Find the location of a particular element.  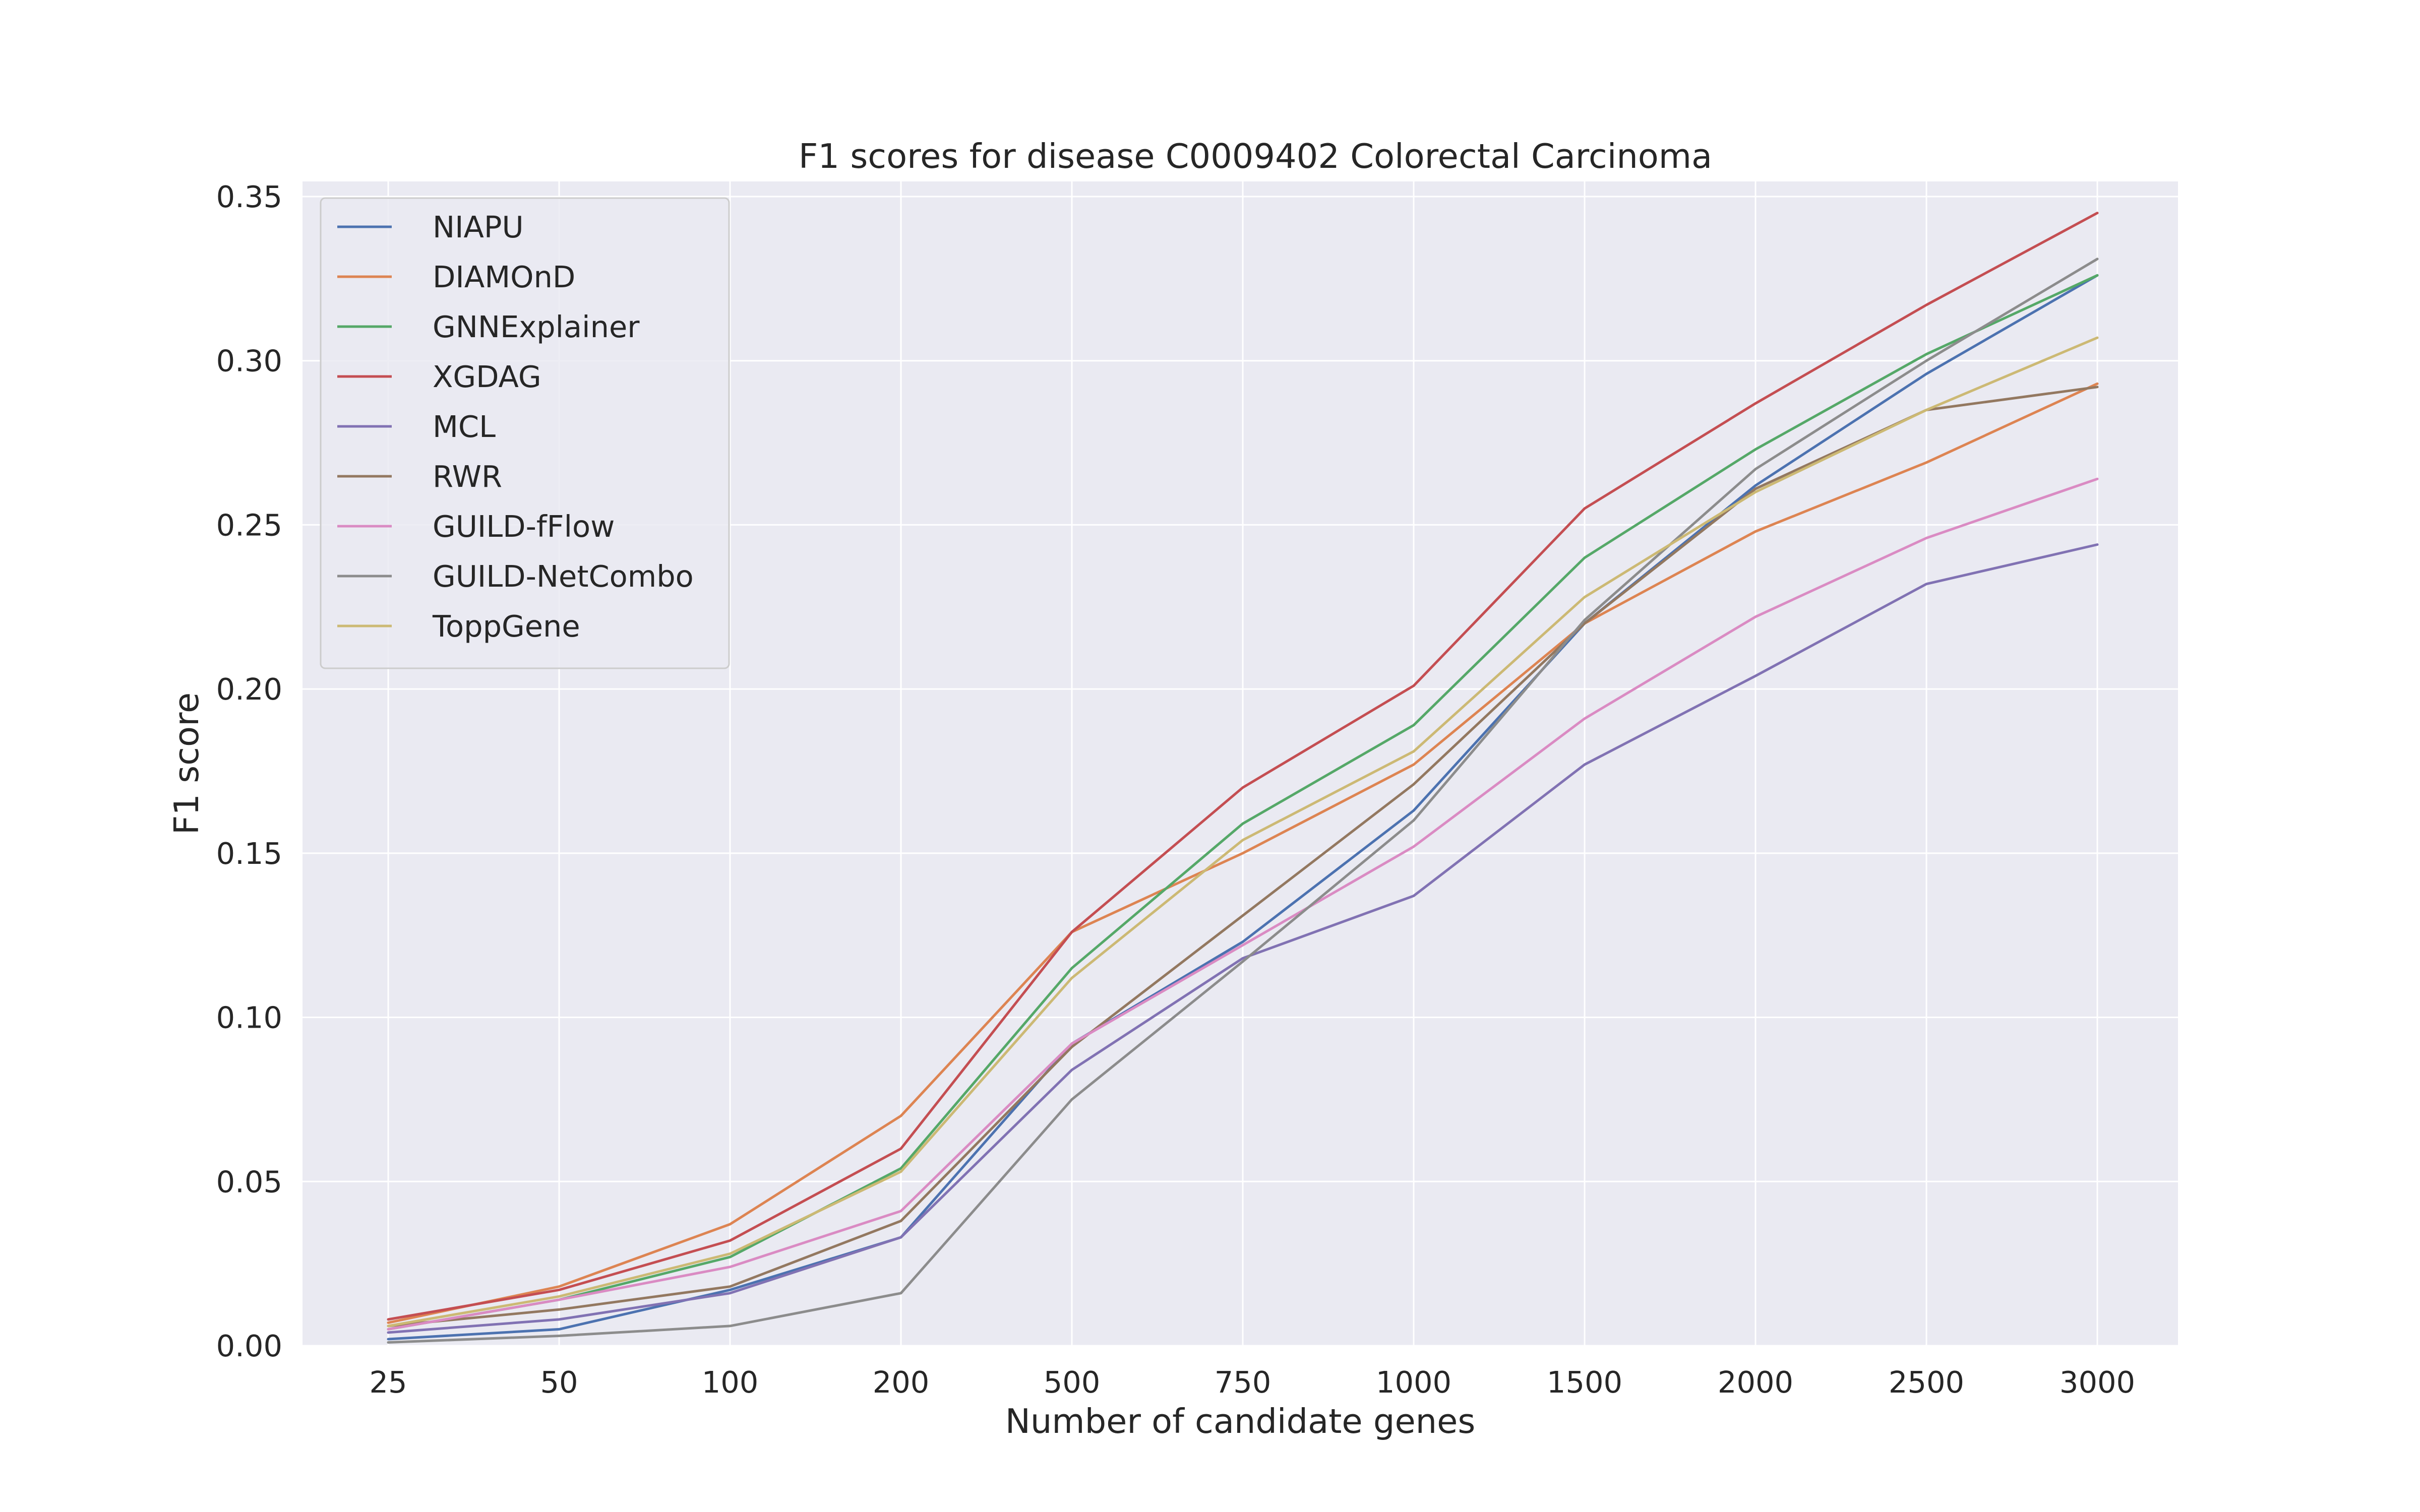

y-axis-ticks: 0.00 0.05 0.10 0.15 0.20 0.25 0.30 0.35 is located at coordinates (249, 771).